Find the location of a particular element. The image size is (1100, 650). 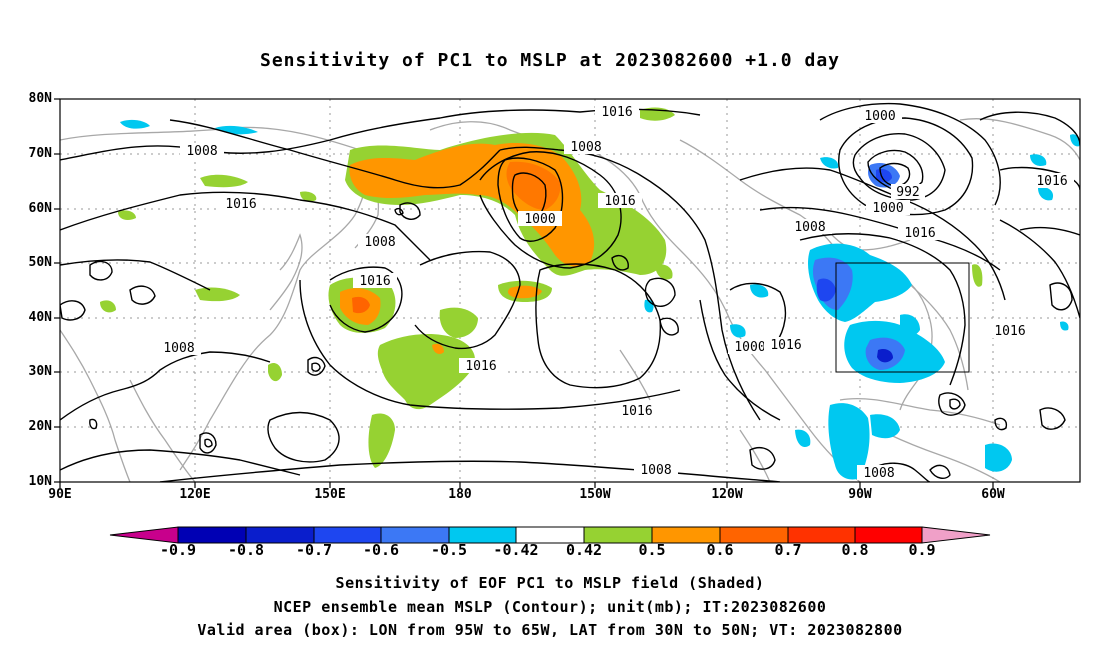

lat-label: 30N is located at coordinates (40, 371).